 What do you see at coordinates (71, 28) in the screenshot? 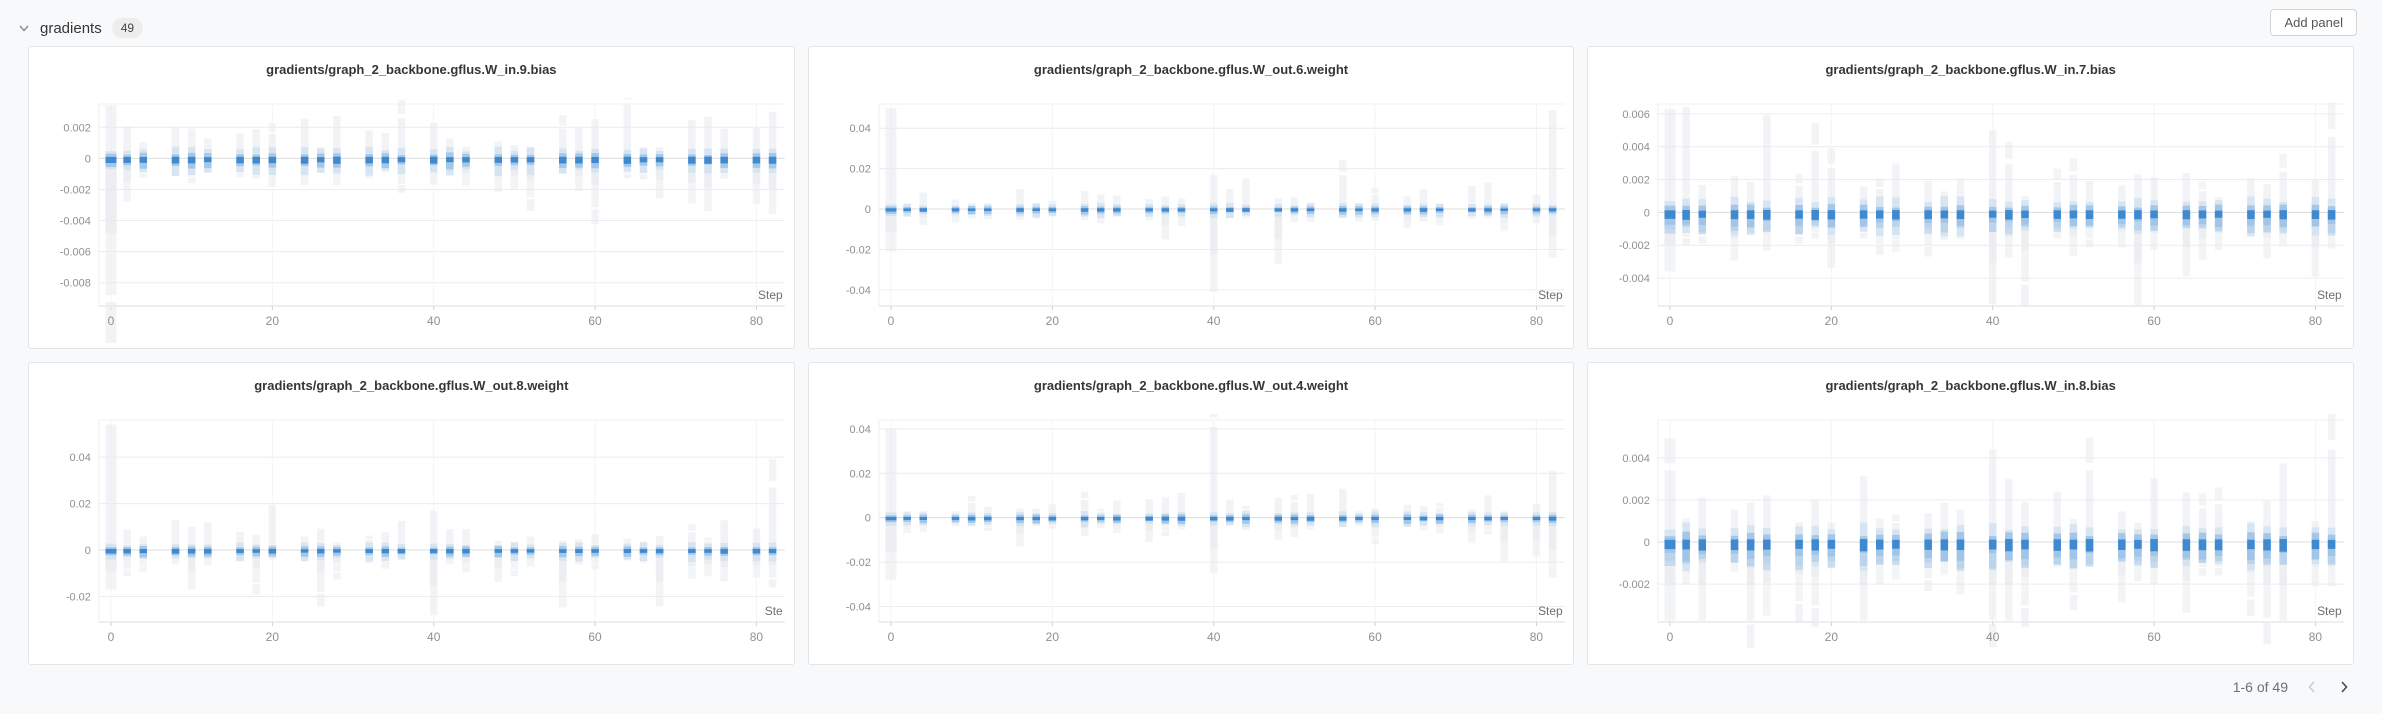
I see `section-title: gradients` at bounding box center [71, 28].